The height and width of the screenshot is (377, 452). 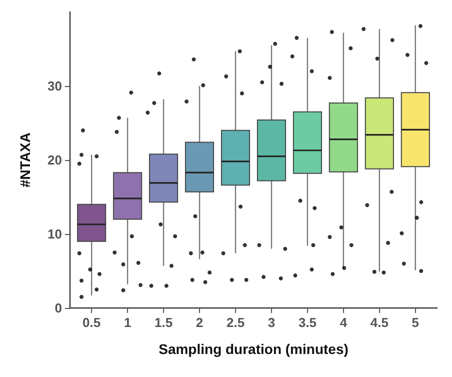 I want to click on x-tick-label: 0.5, so click(x=91, y=322).